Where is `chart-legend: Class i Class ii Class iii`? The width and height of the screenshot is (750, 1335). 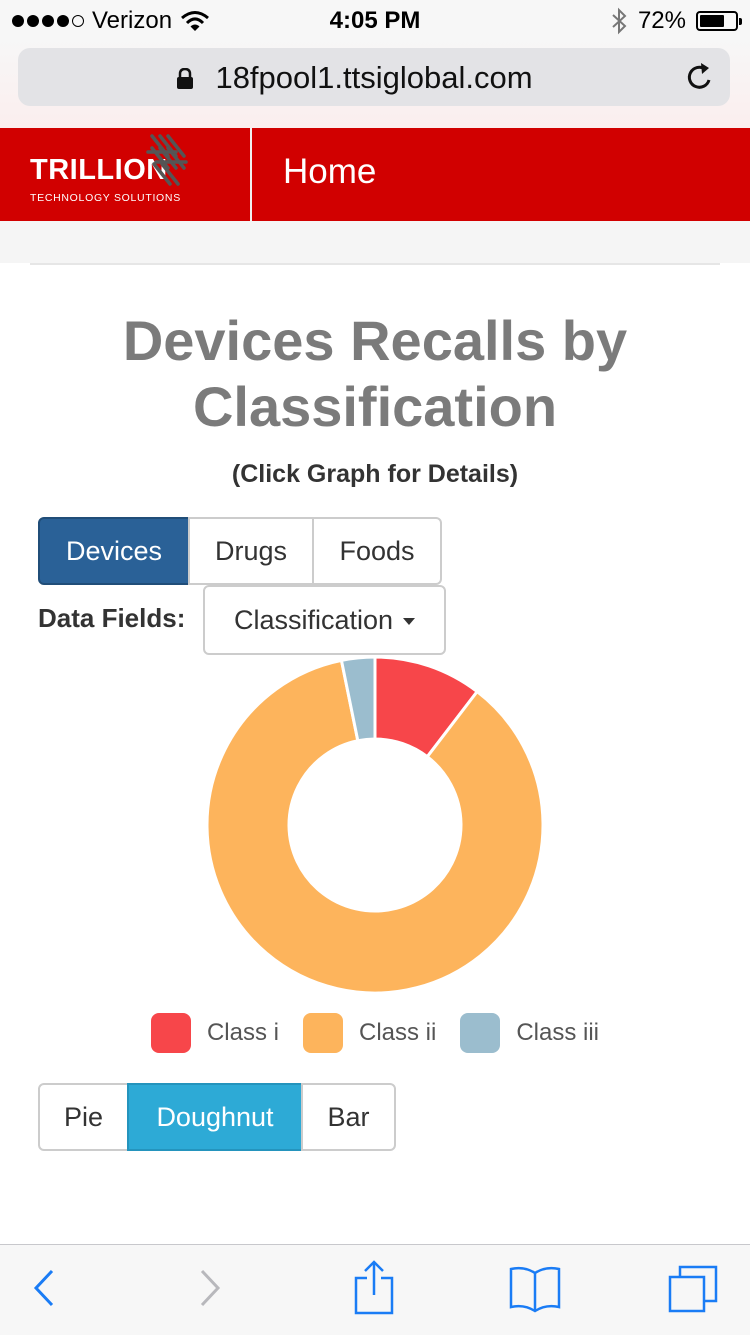
chart-legend: Class i Class ii Class iii is located at coordinates (375, 1033).